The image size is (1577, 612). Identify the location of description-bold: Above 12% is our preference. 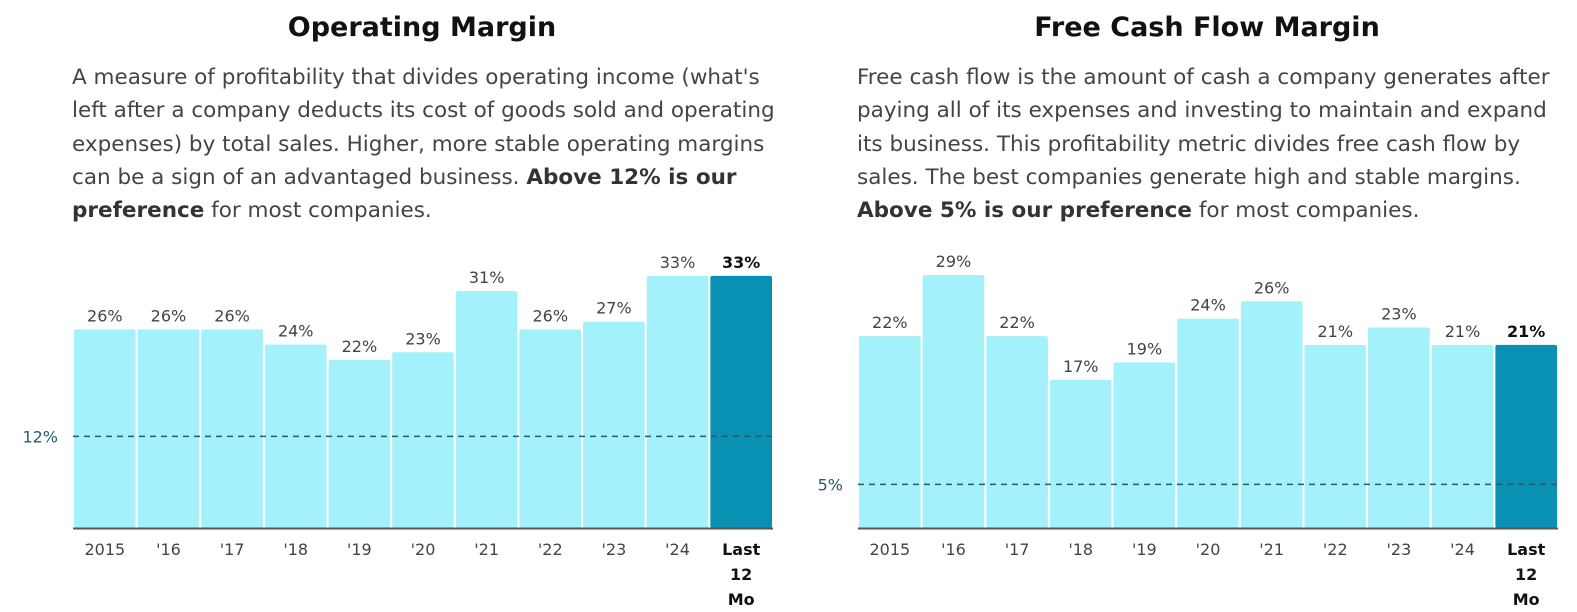
(404, 194).